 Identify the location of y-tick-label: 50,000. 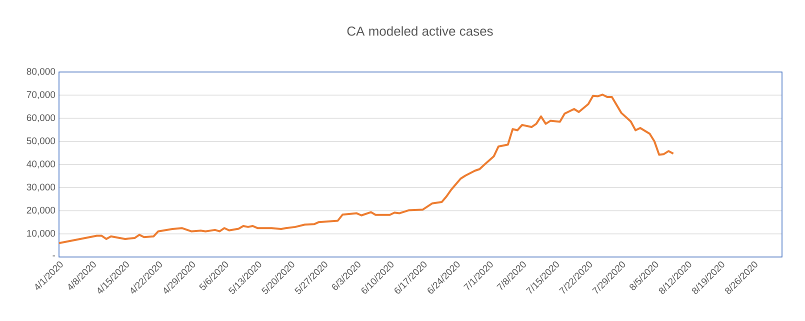
(41, 141).